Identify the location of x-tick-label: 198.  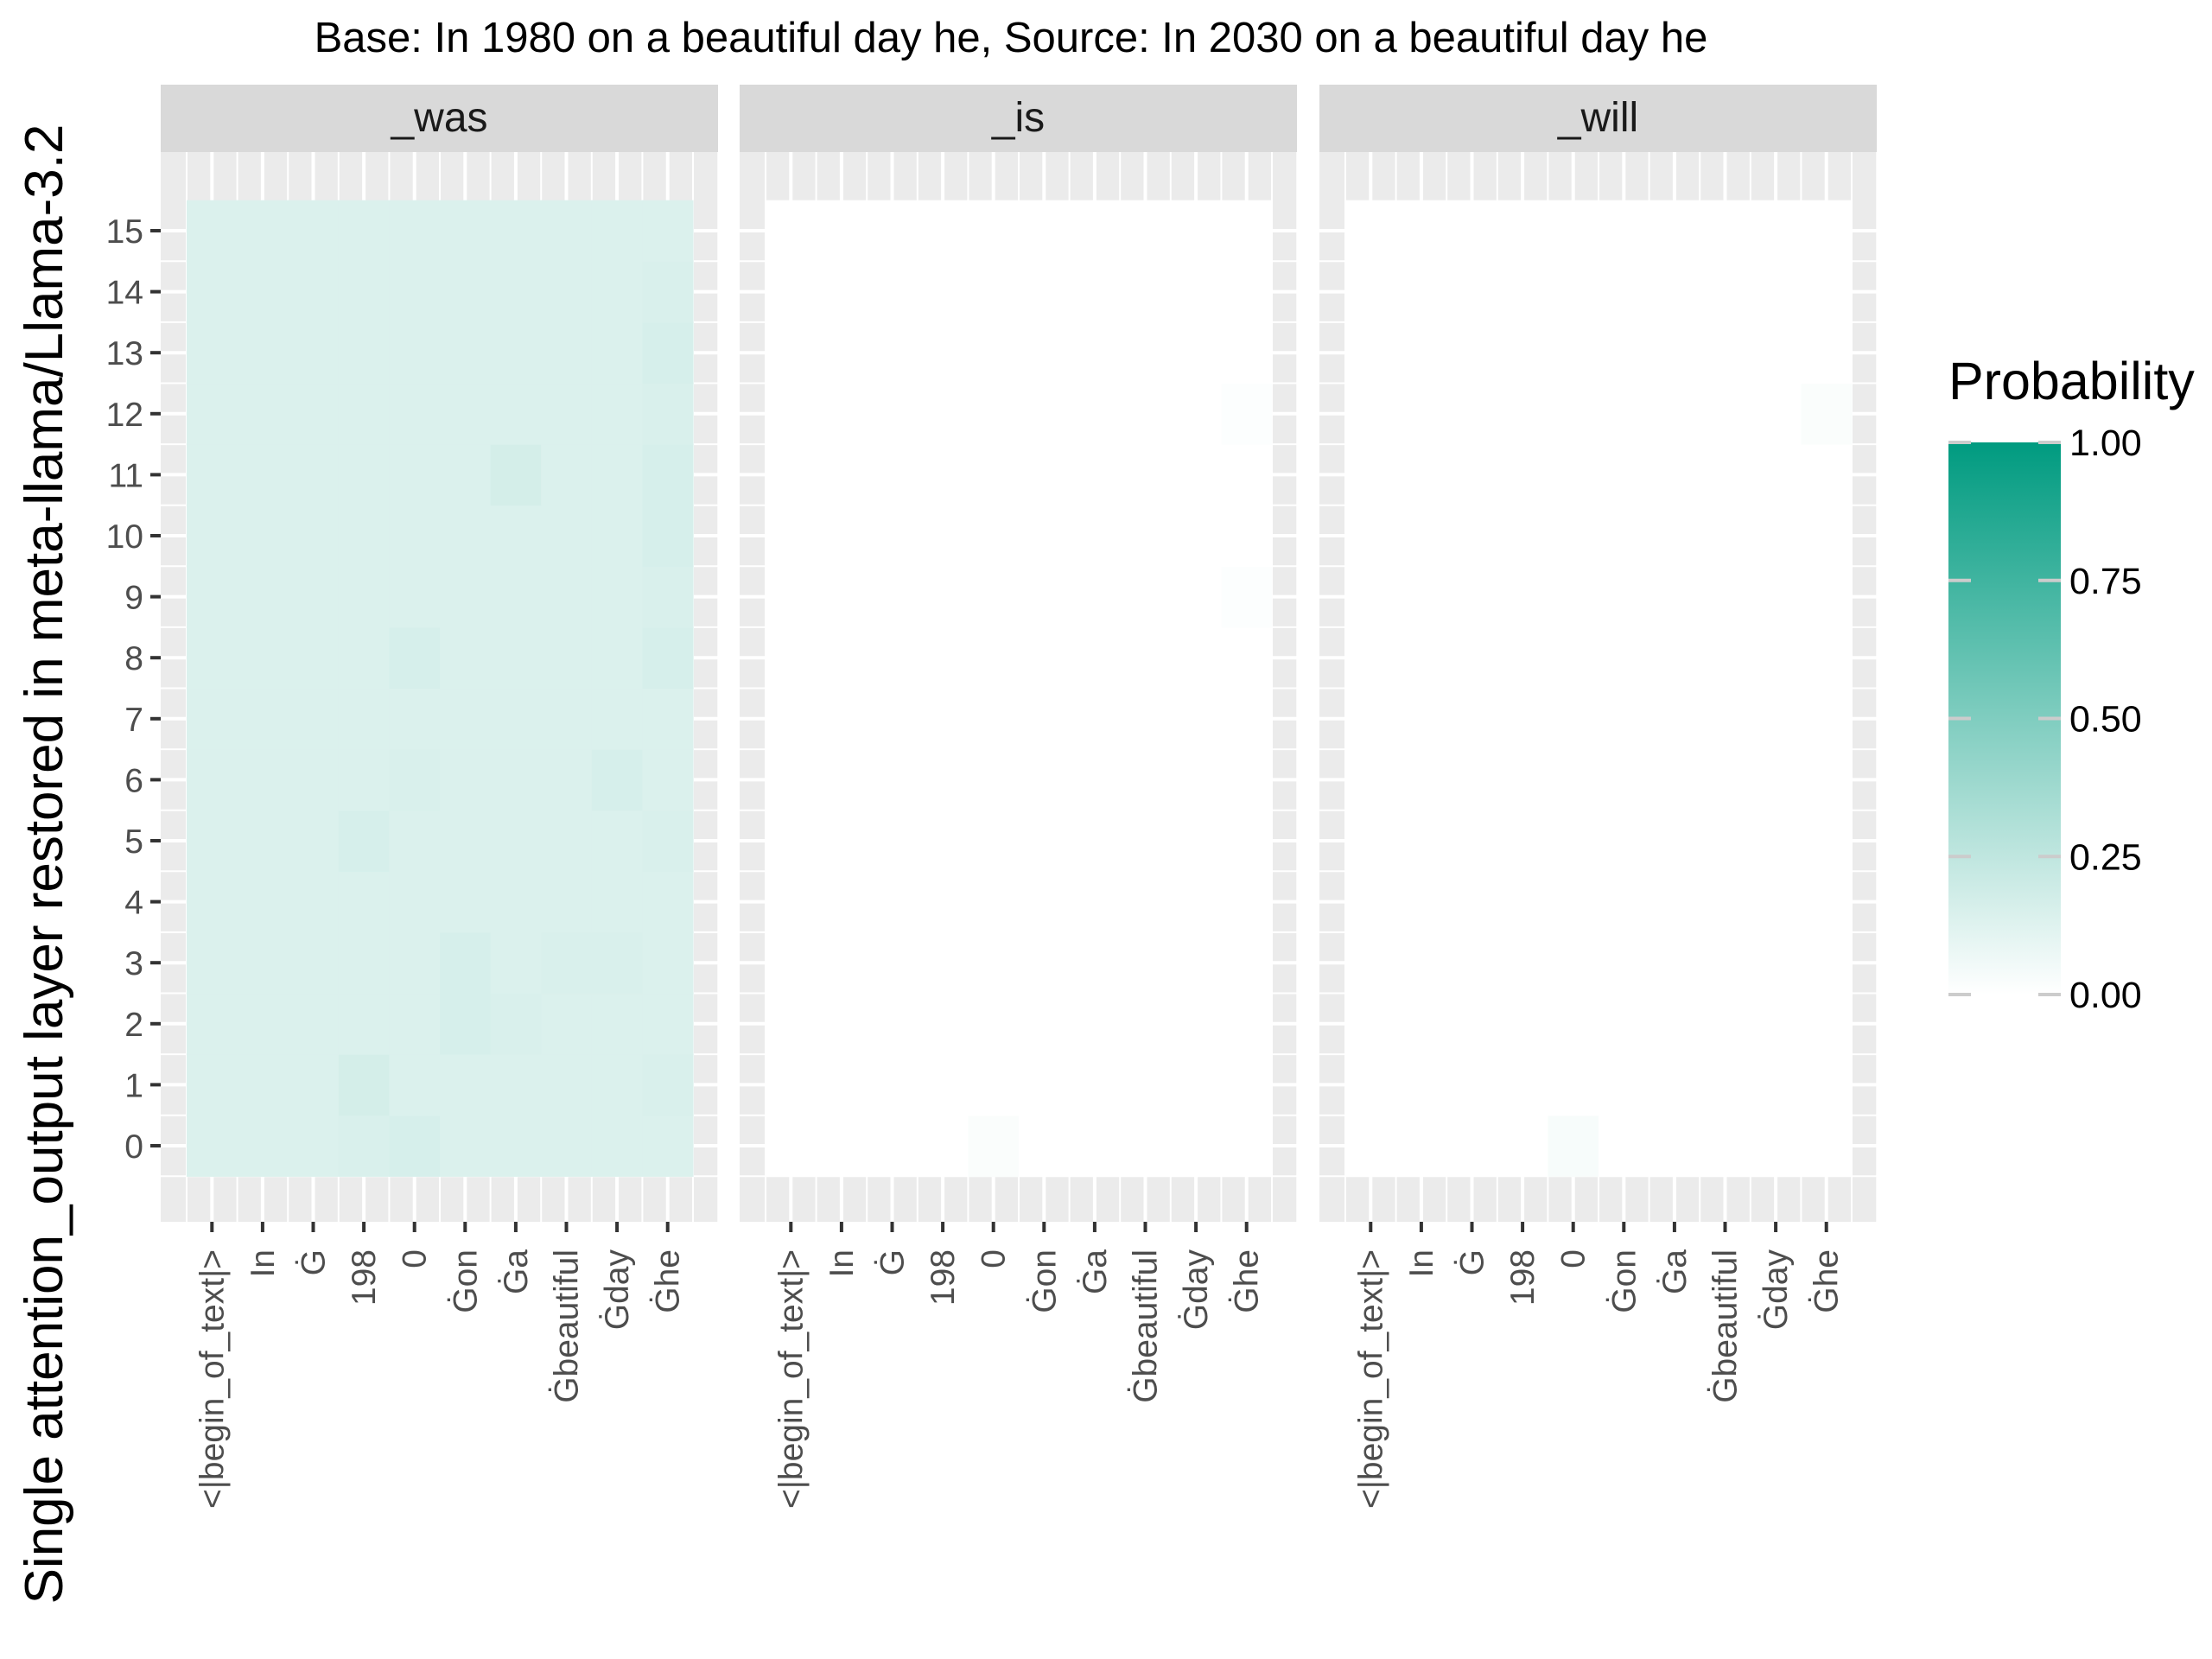
(364, 1277).